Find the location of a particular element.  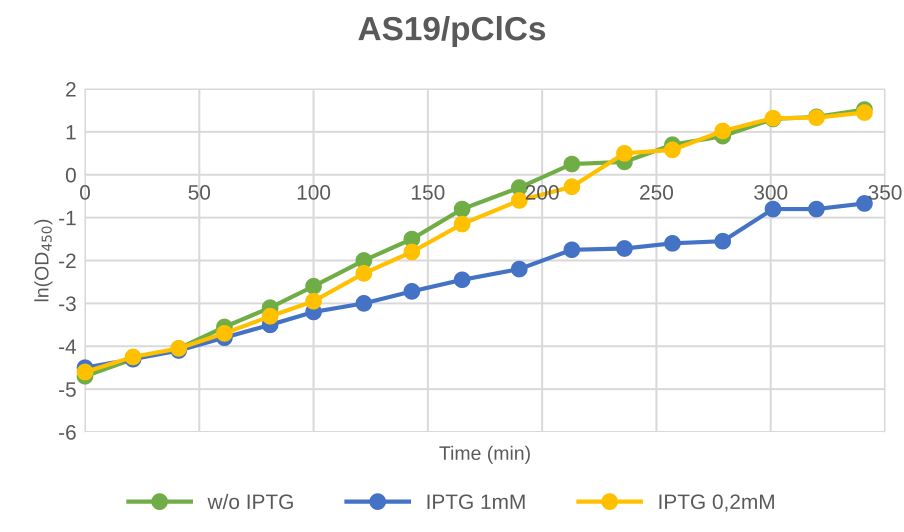

x-tick-label: 100 is located at coordinates (314, 192).